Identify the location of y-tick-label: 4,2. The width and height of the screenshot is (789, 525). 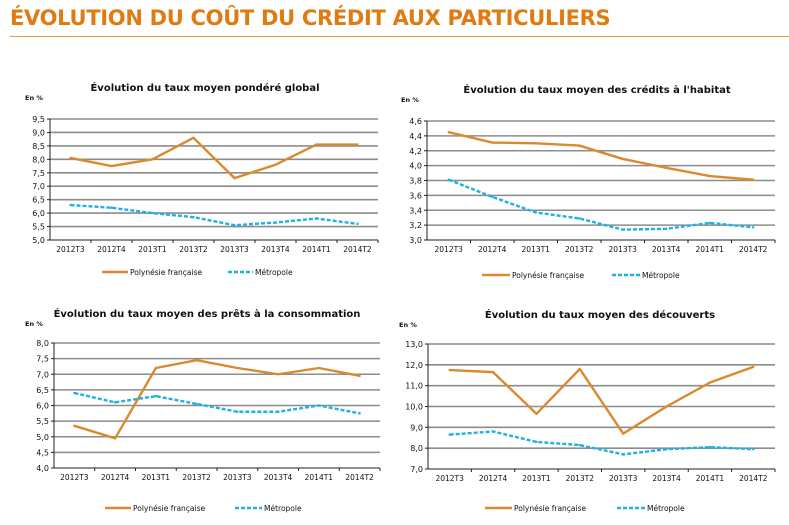
(415, 151).